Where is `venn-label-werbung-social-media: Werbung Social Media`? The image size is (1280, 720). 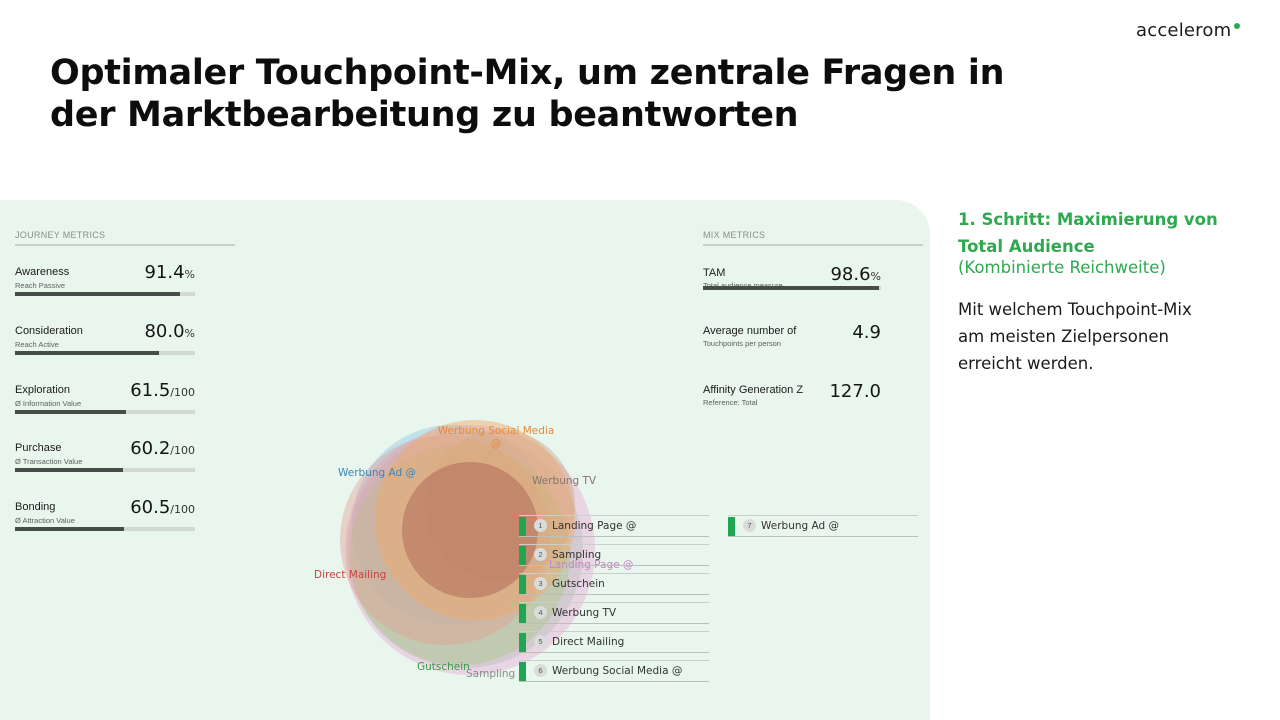 venn-label-werbung-social-media: Werbung Social Media is located at coordinates (496, 431).